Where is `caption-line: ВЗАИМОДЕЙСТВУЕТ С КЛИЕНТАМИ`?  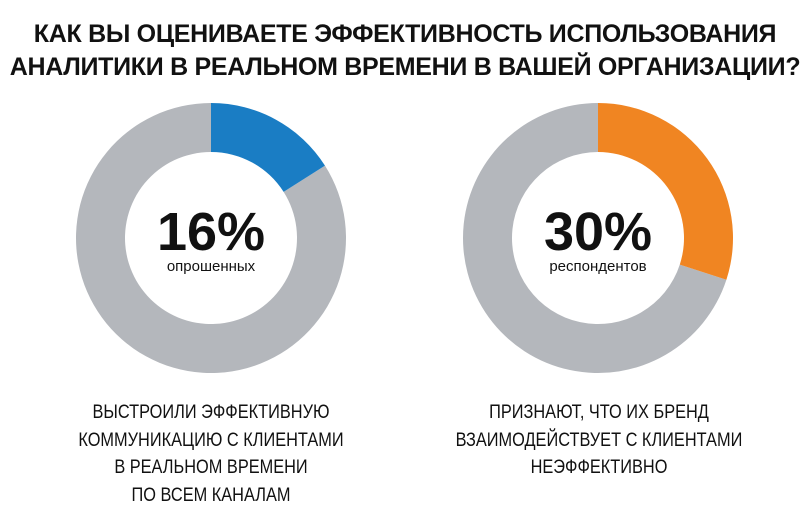
caption-line: ВЗАИМОДЕЙСТВУЕТ С КЛИЕНТАМИ is located at coordinates (599, 441).